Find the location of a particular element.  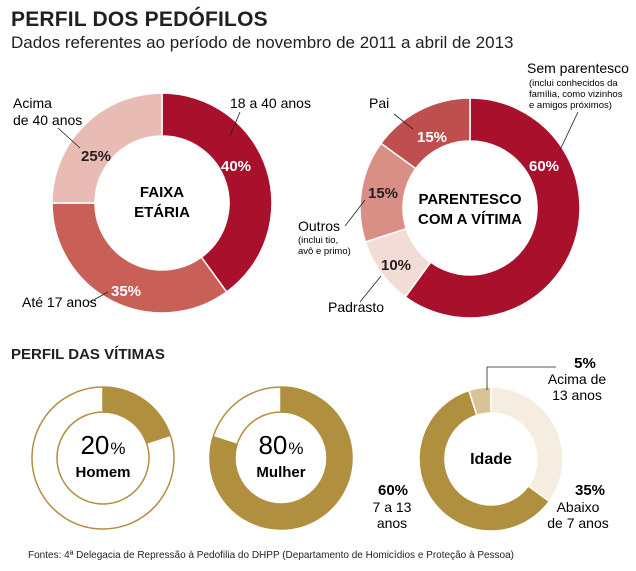

victim-age-pct-abaixo-7: 35% is located at coordinates (590, 490).